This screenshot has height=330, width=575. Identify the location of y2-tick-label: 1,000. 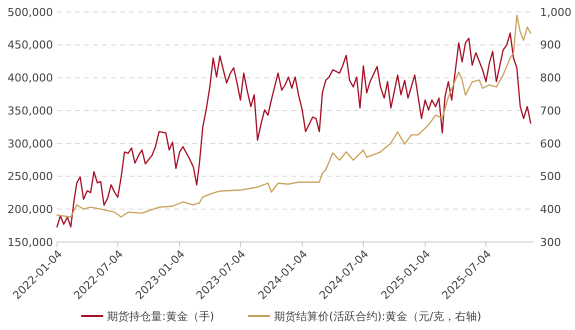
(556, 12).